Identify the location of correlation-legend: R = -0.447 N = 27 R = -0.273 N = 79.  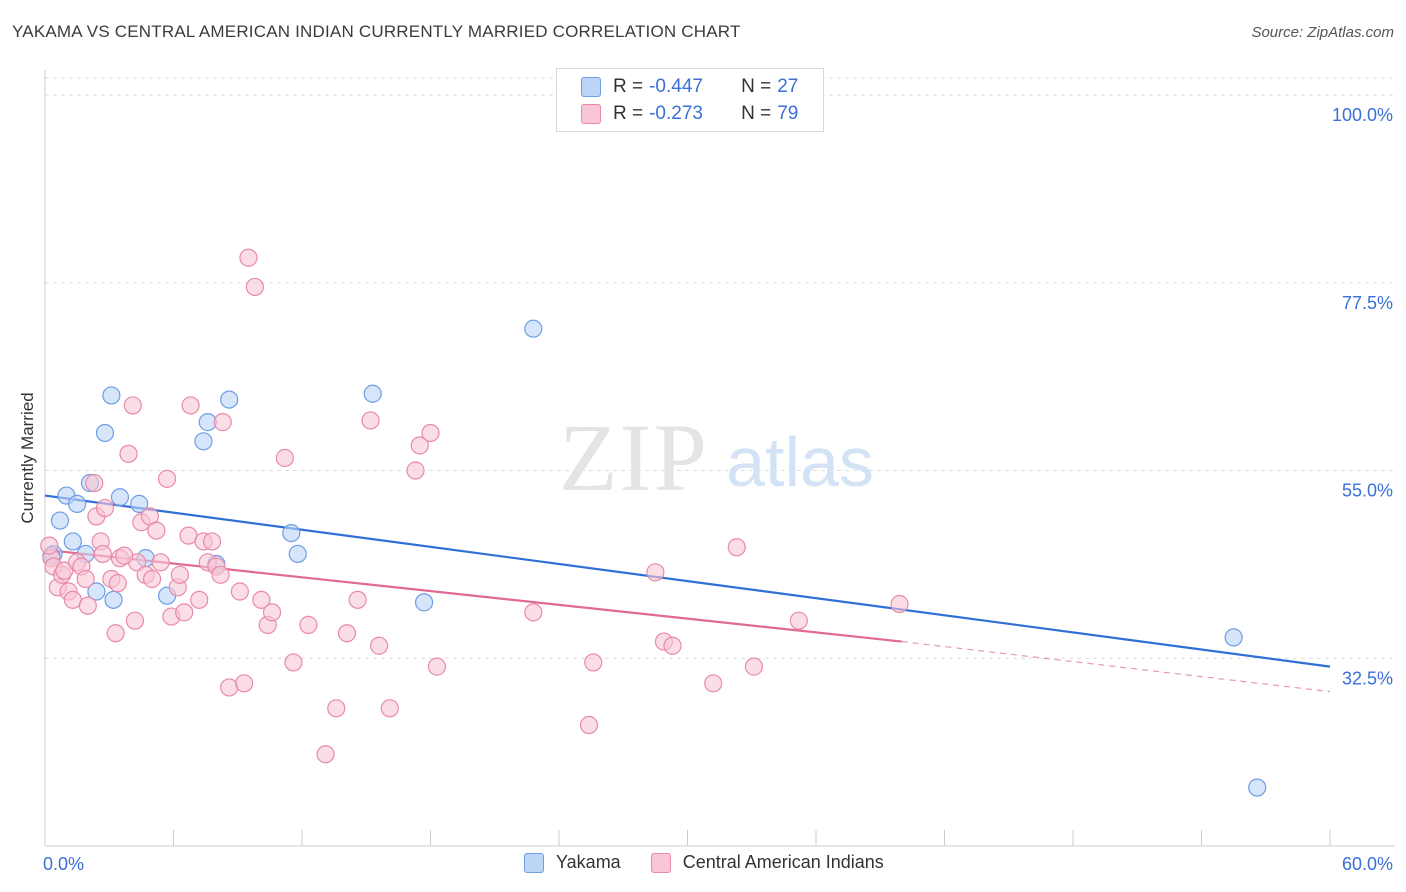
(690, 100).